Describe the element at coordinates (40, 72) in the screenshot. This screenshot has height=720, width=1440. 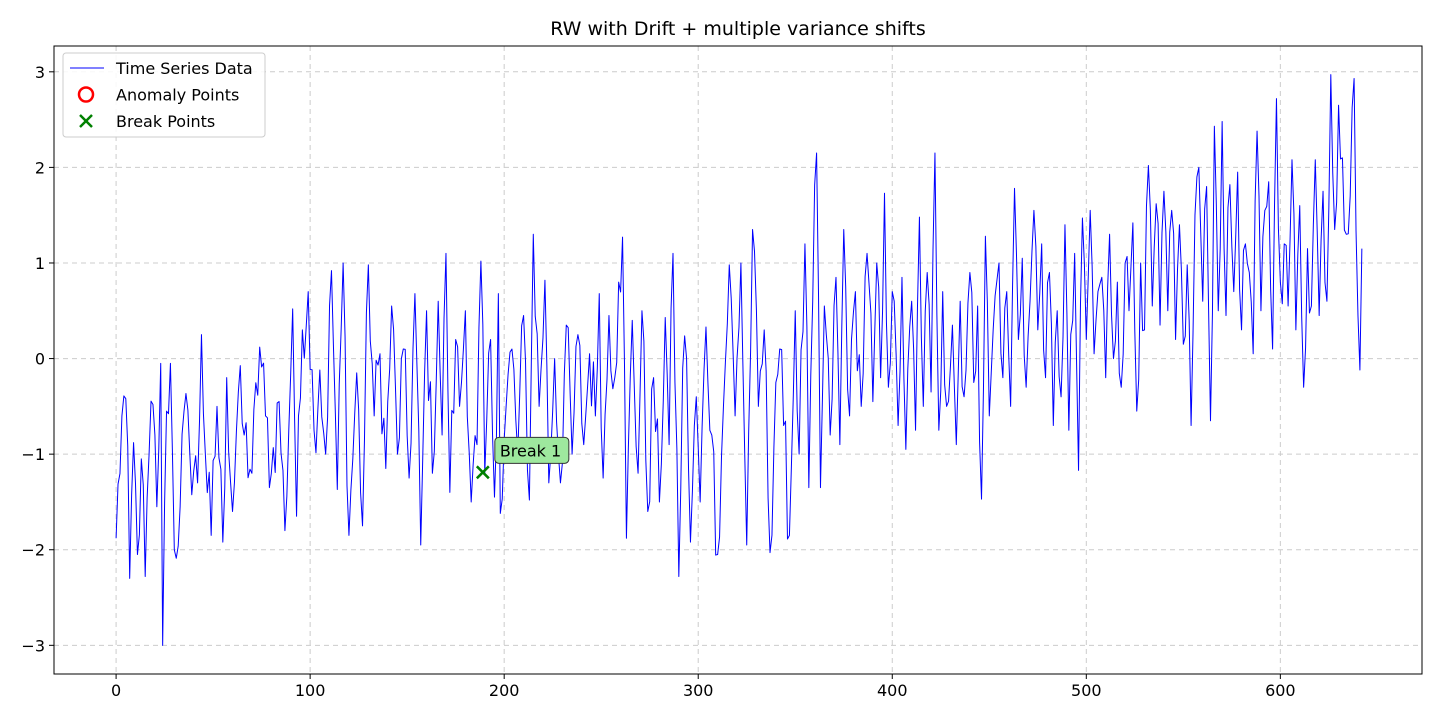
I see `y-tick-label: 3` at that location.